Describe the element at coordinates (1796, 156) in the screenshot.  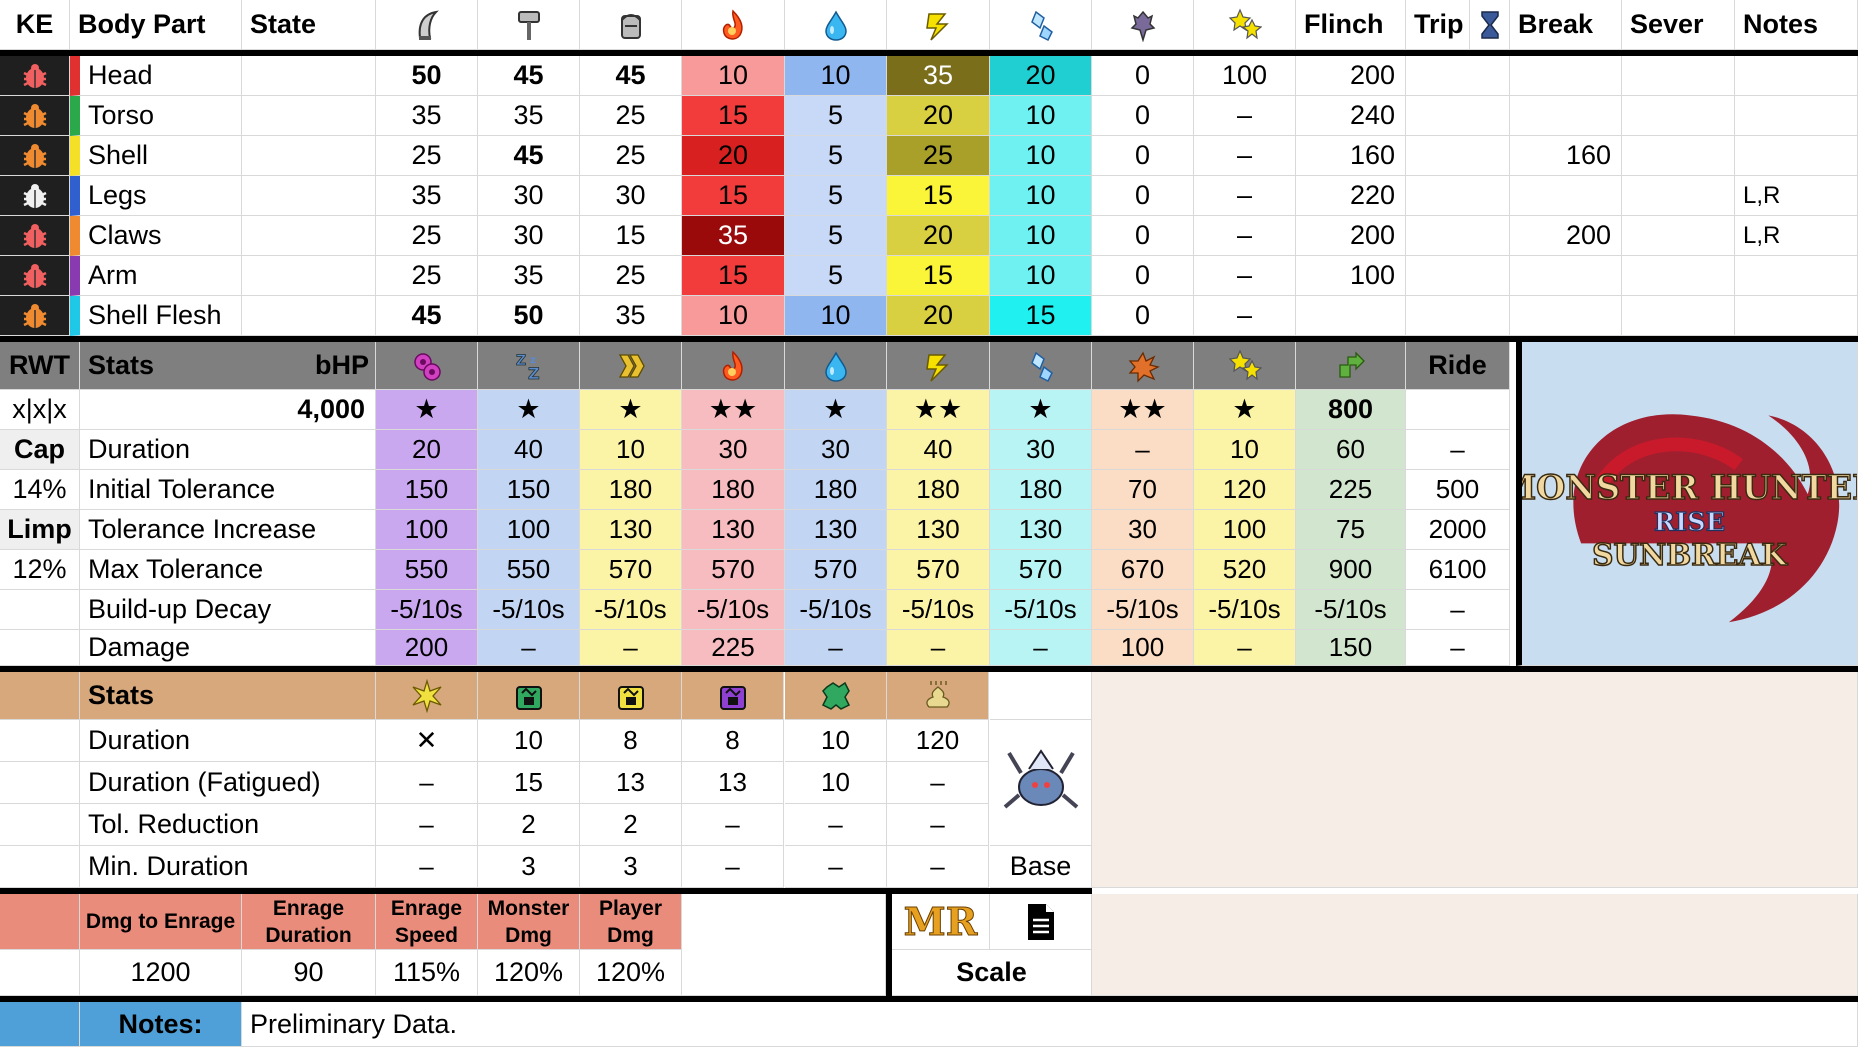
I see `notes-value` at that location.